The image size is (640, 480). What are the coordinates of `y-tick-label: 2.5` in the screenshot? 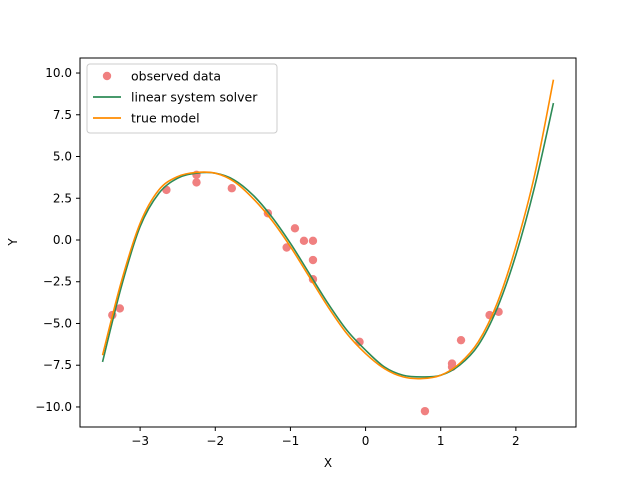 It's located at (62, 198).